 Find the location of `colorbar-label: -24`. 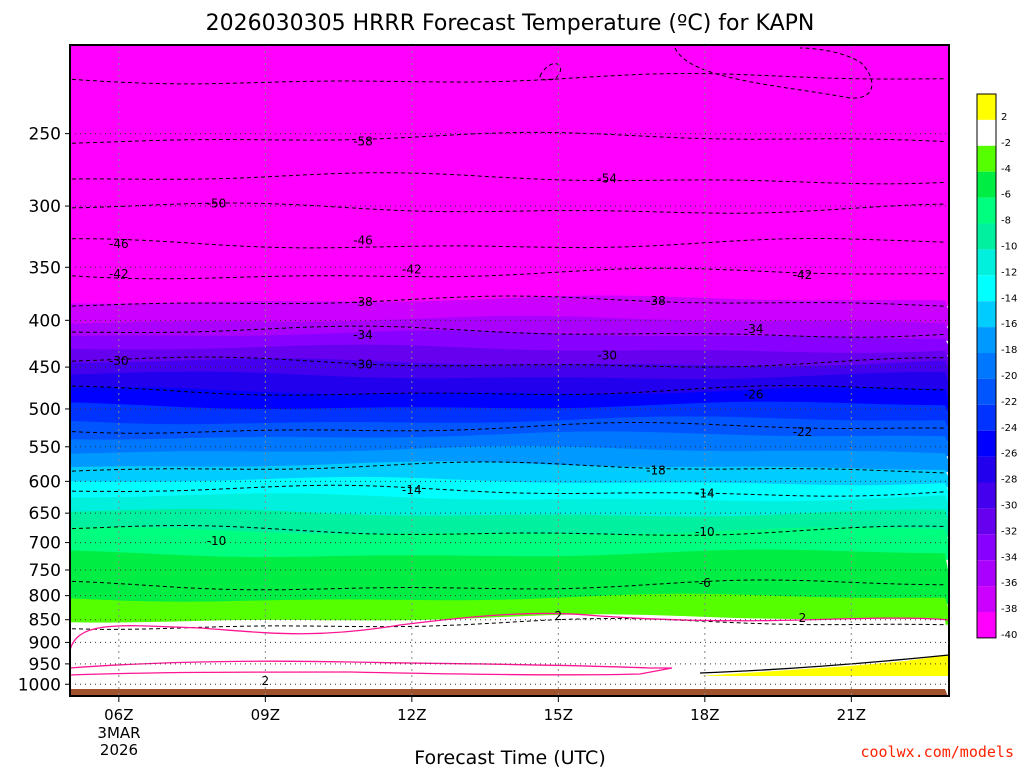

colorbar-label: -24 is located at coordinates (1009, 428).